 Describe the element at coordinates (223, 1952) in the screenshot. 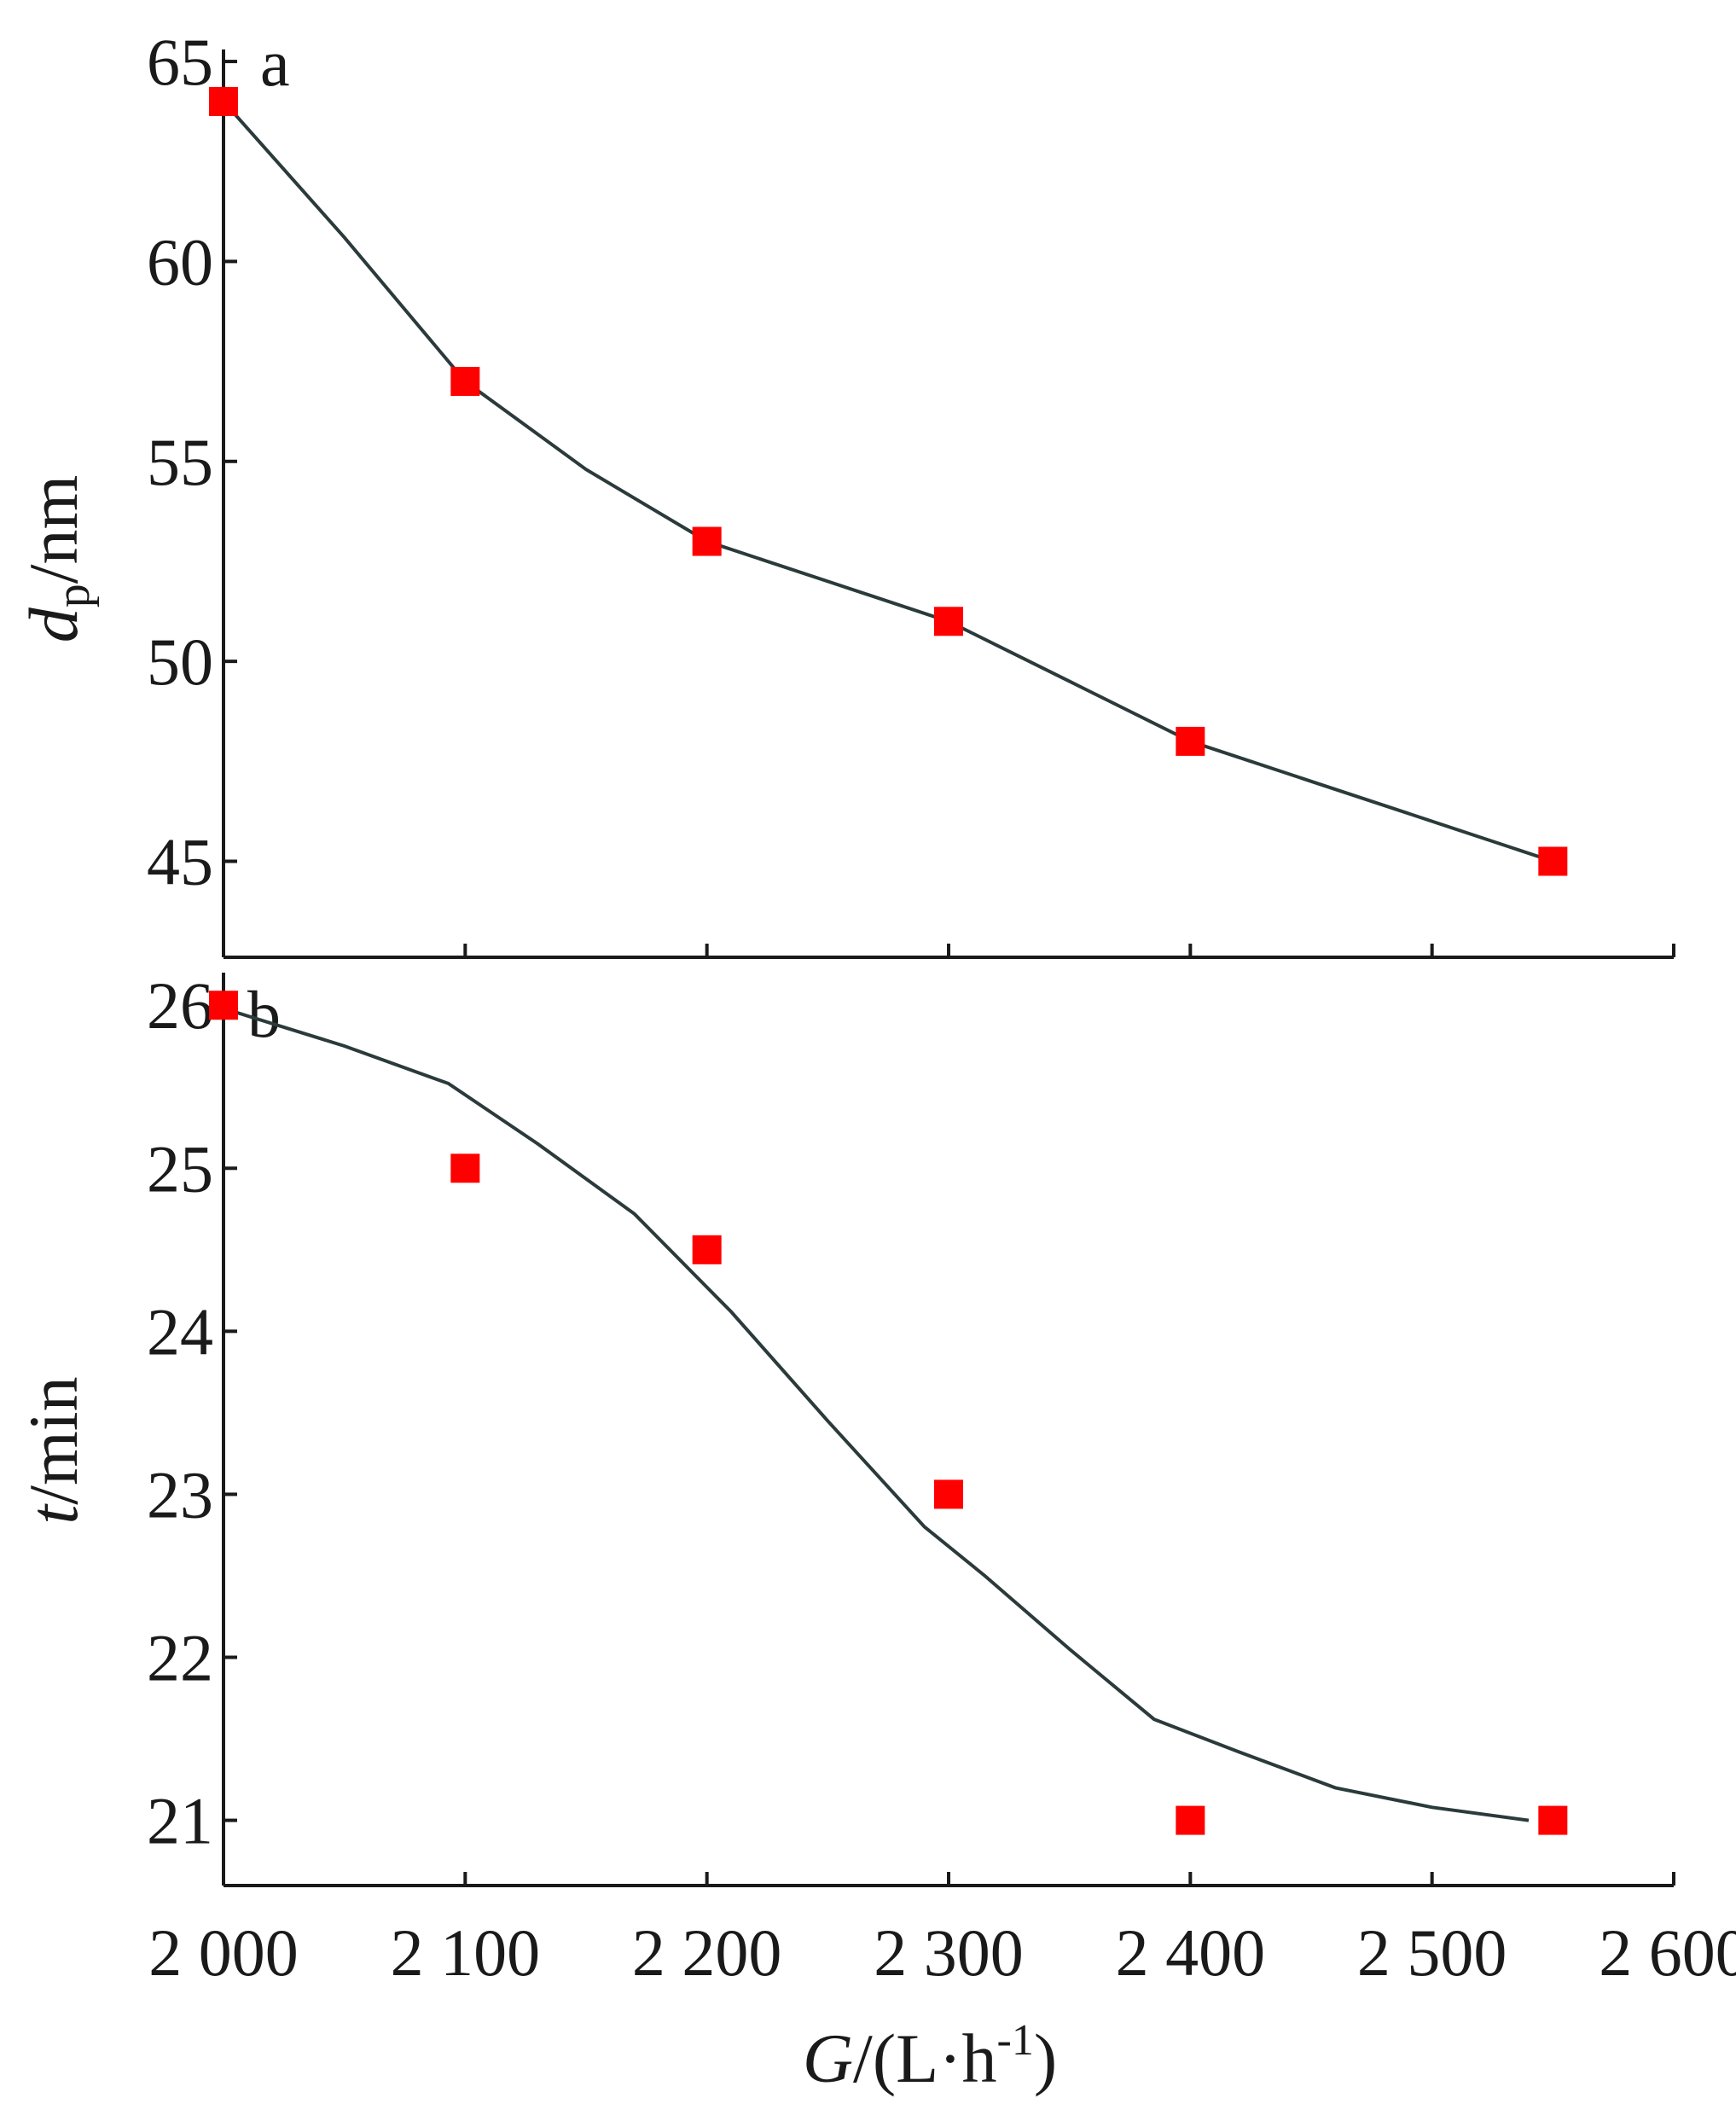

I see `x-tick-label-2000: 2 000` at that location.